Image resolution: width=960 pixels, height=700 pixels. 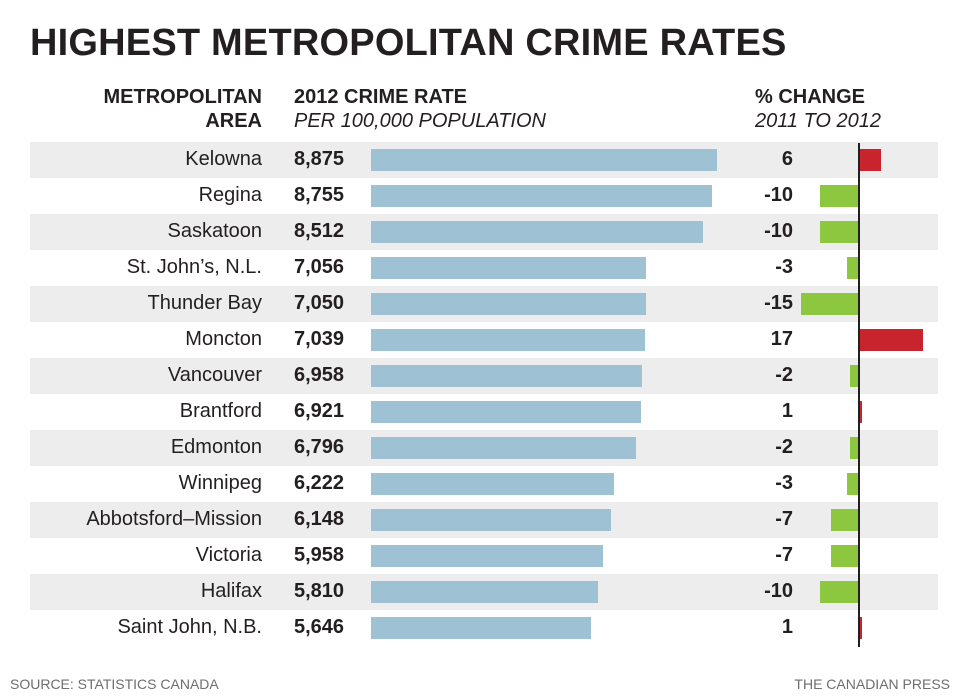 I want to click on crime-rate-value: 6,958, so click(x=319, y=375).